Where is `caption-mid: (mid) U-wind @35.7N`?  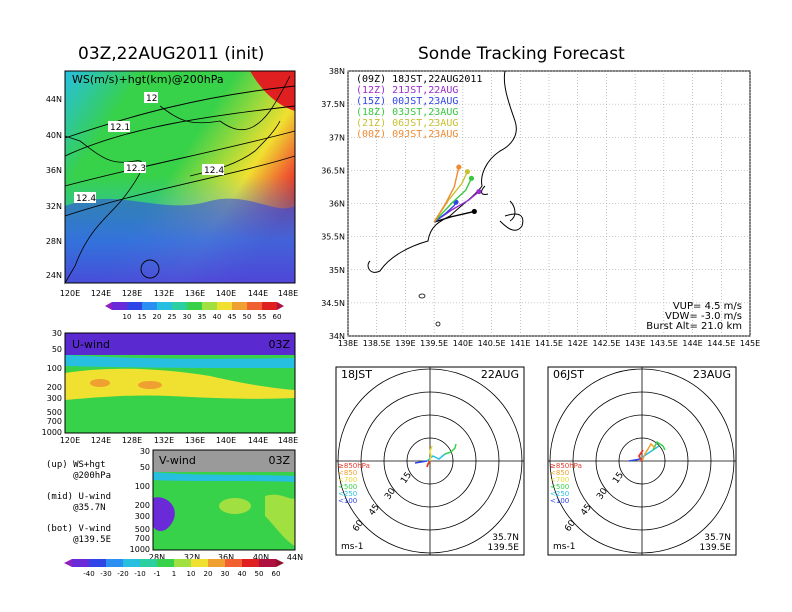
caption-mid: (mid) U-wind @35.7N is located at coordinates (78, 503).